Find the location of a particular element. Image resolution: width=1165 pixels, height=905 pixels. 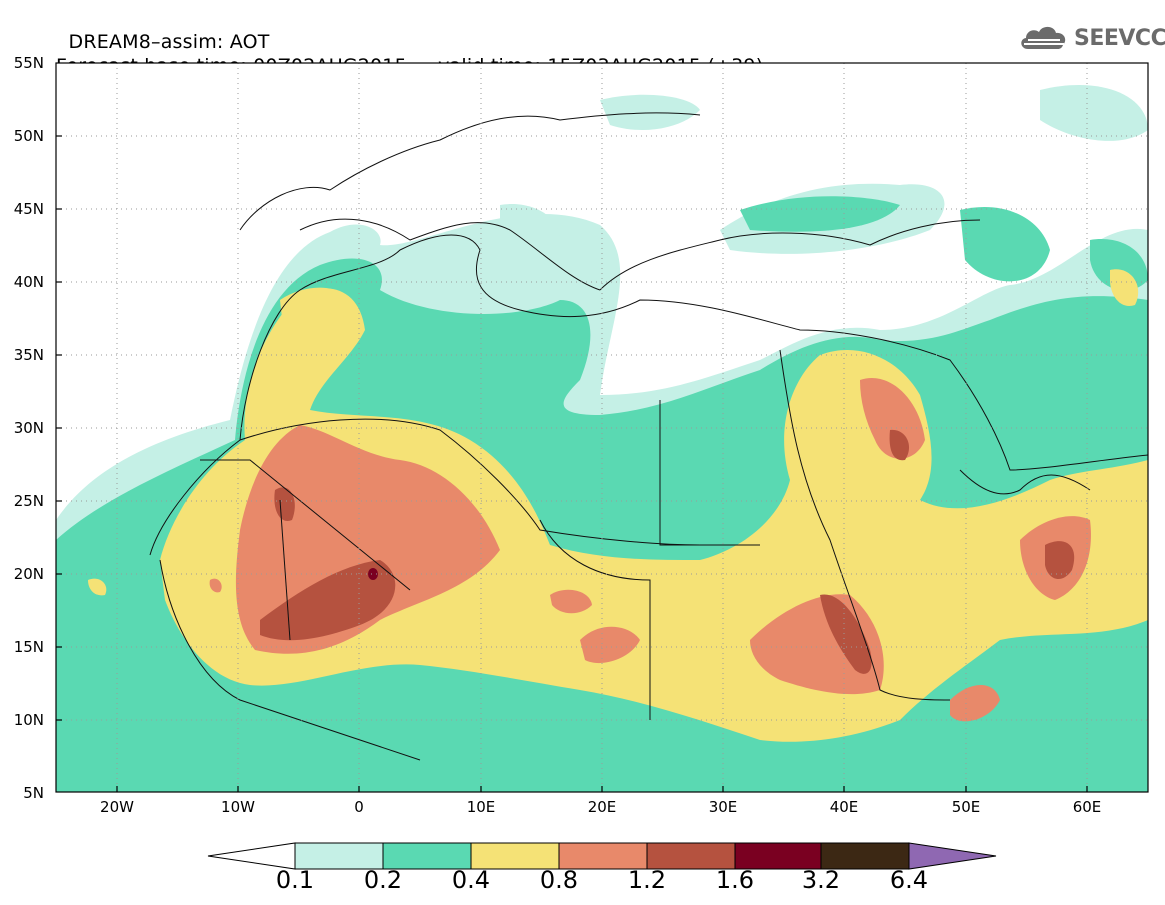

colorbar-segment-0.2 is located at coordinates (427, 856).